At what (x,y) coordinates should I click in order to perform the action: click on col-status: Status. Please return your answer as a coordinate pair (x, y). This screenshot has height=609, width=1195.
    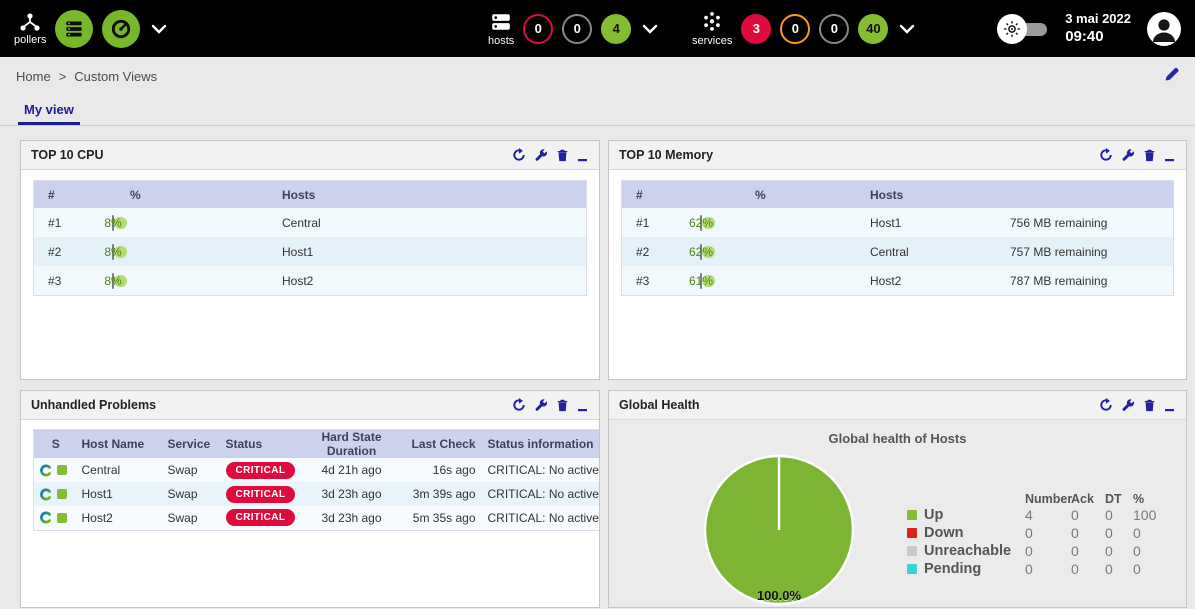
    Looking at the image, I should click on (260, 443).